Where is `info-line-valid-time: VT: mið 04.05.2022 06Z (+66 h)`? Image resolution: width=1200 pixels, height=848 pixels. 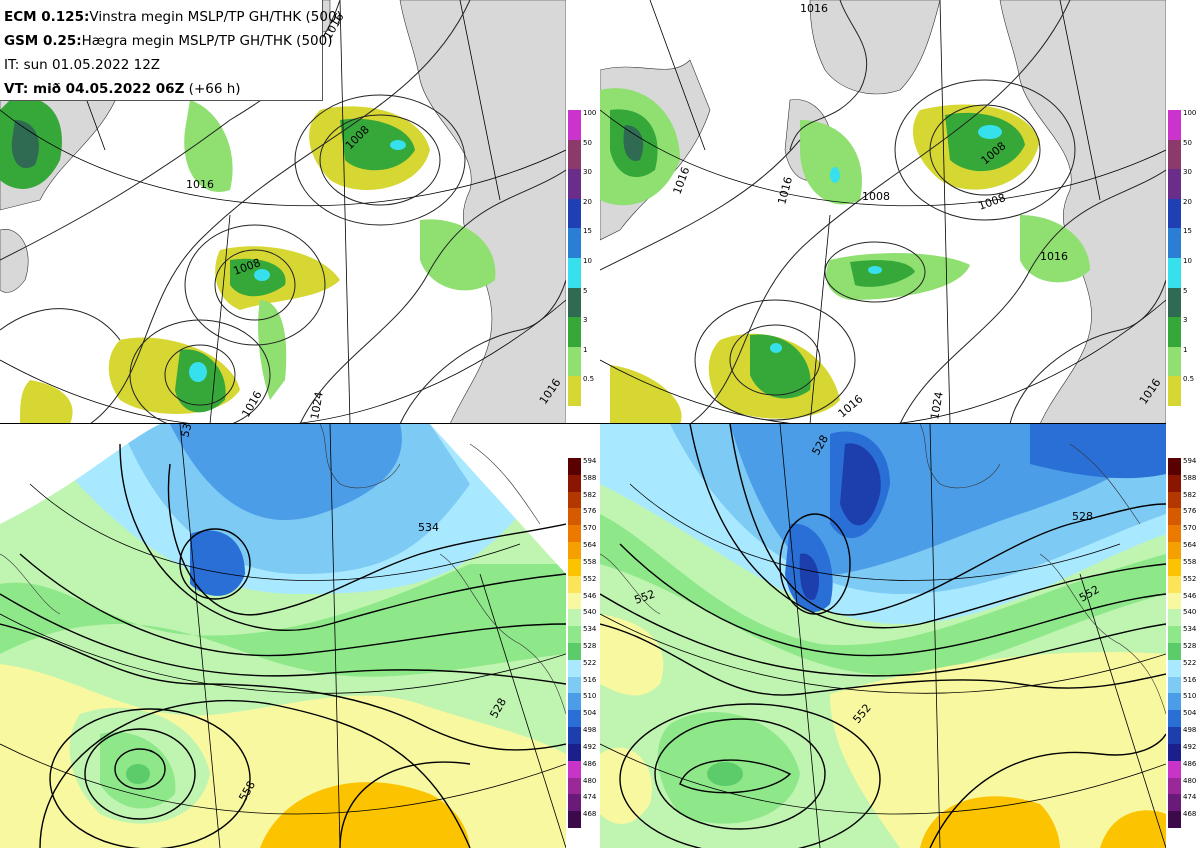
info-line-valid-time: VT: mið 04.05.2022 06Z (+66 h) is located at coordinates (122, 89).